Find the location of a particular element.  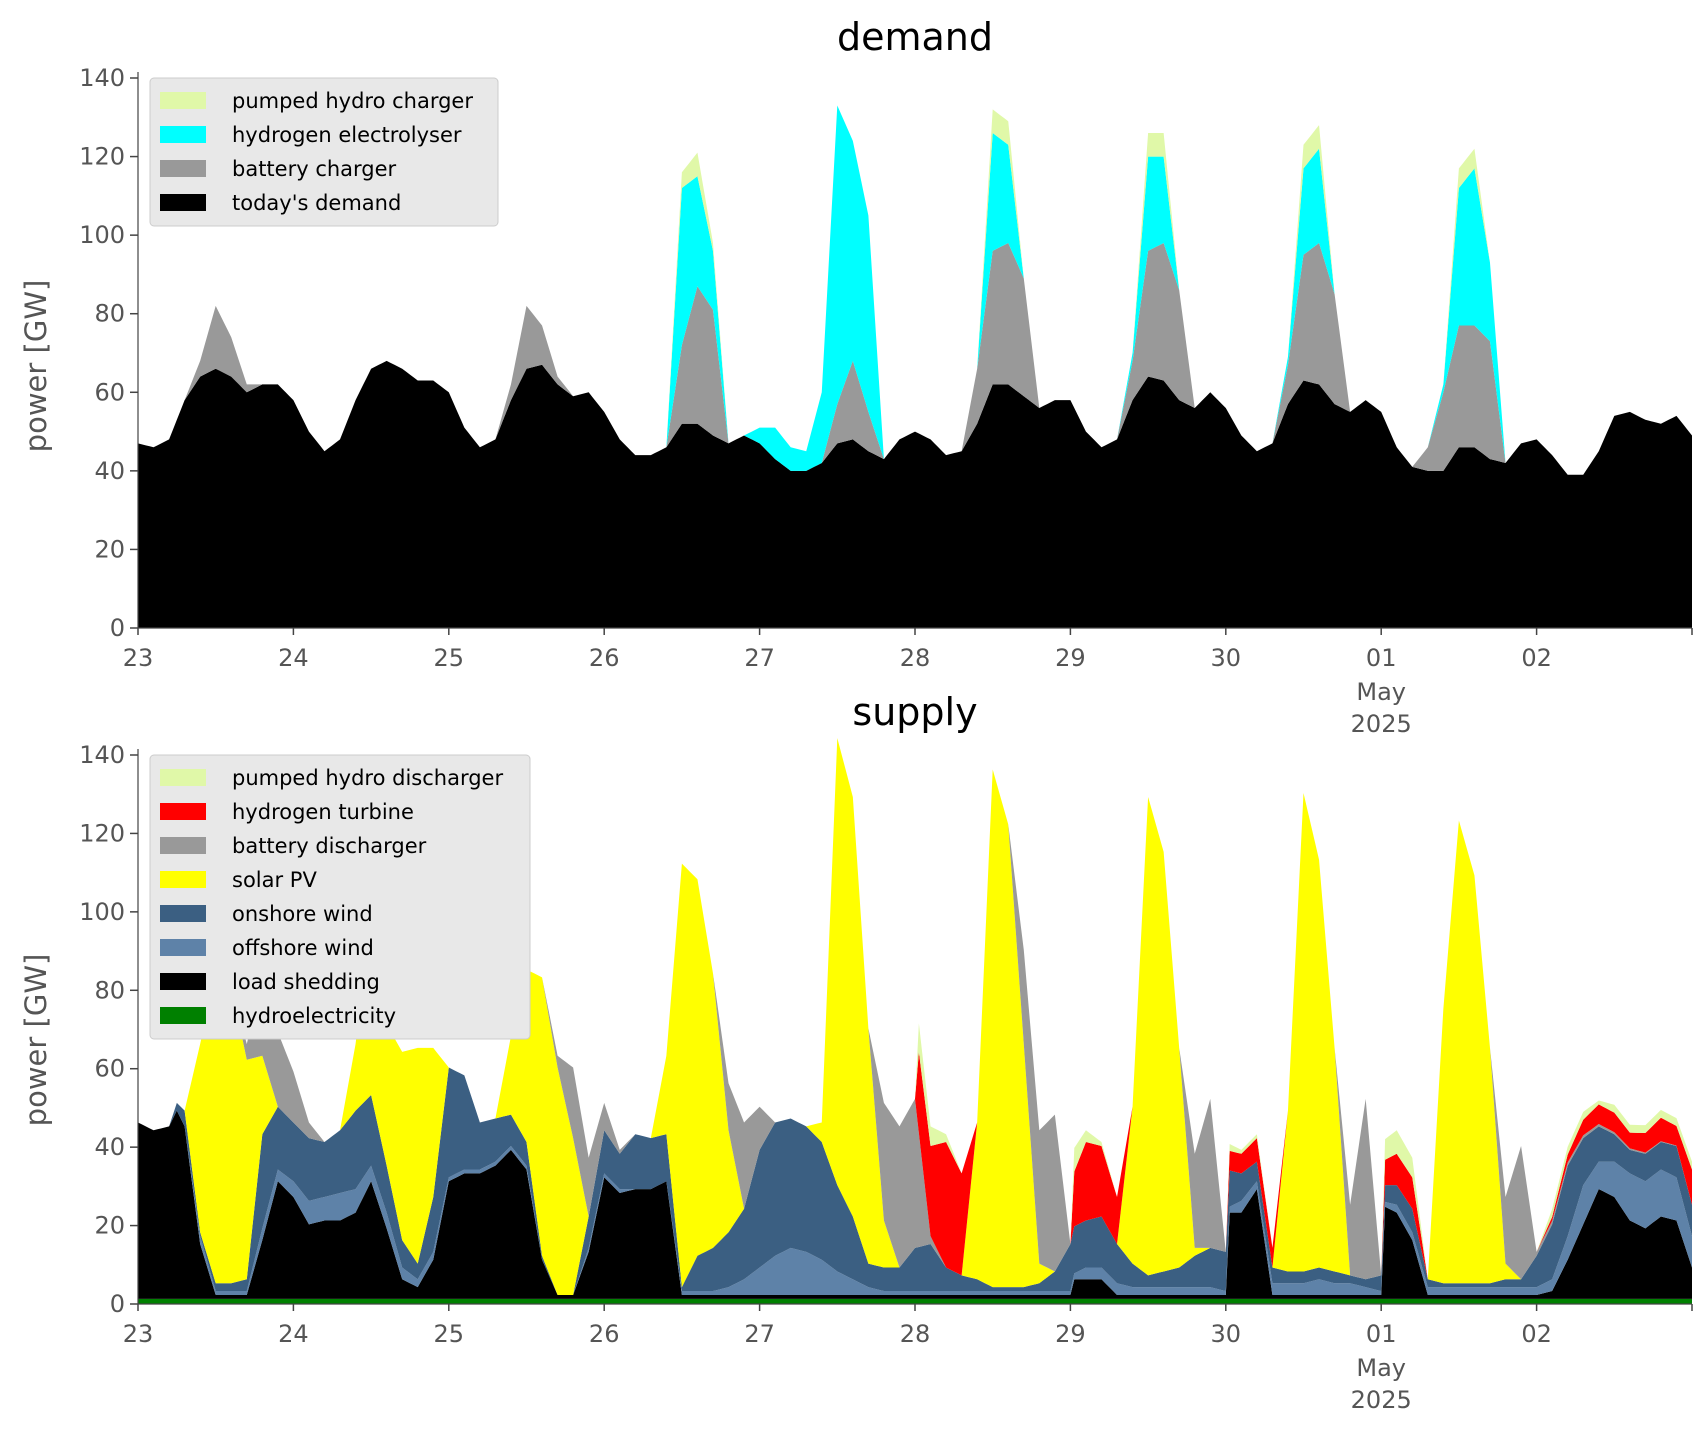

supply-legend-label-hydroelectricity: hydroelectricity is located at coordinates (314, 1016).